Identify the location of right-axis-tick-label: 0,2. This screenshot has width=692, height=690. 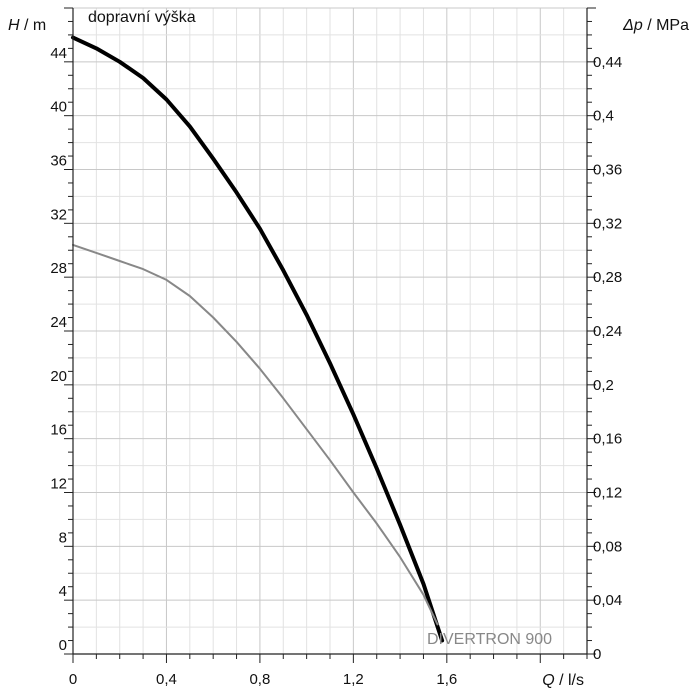
(603, 385).